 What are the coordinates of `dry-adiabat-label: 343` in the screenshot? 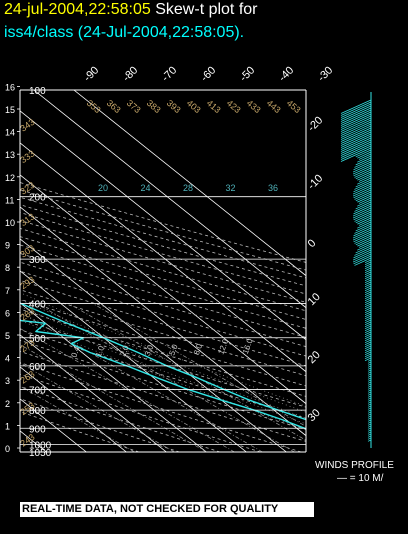 It's located at (27, 125).